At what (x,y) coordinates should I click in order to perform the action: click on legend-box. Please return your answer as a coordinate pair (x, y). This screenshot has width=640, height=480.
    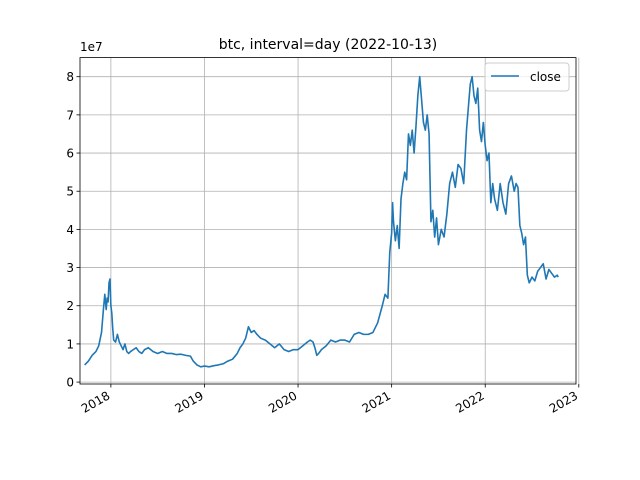
    Looking at the image, I should click on (527, 77).